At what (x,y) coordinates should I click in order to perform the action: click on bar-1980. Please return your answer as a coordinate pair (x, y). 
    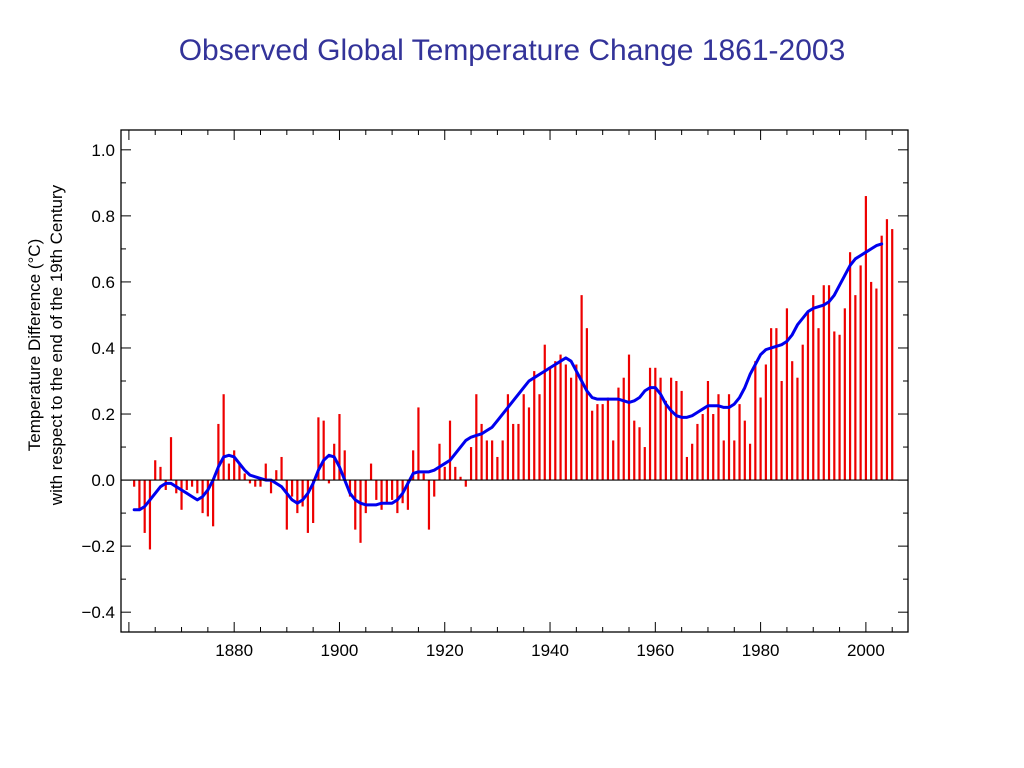
    Looking at the image, I should click on (760, 439).